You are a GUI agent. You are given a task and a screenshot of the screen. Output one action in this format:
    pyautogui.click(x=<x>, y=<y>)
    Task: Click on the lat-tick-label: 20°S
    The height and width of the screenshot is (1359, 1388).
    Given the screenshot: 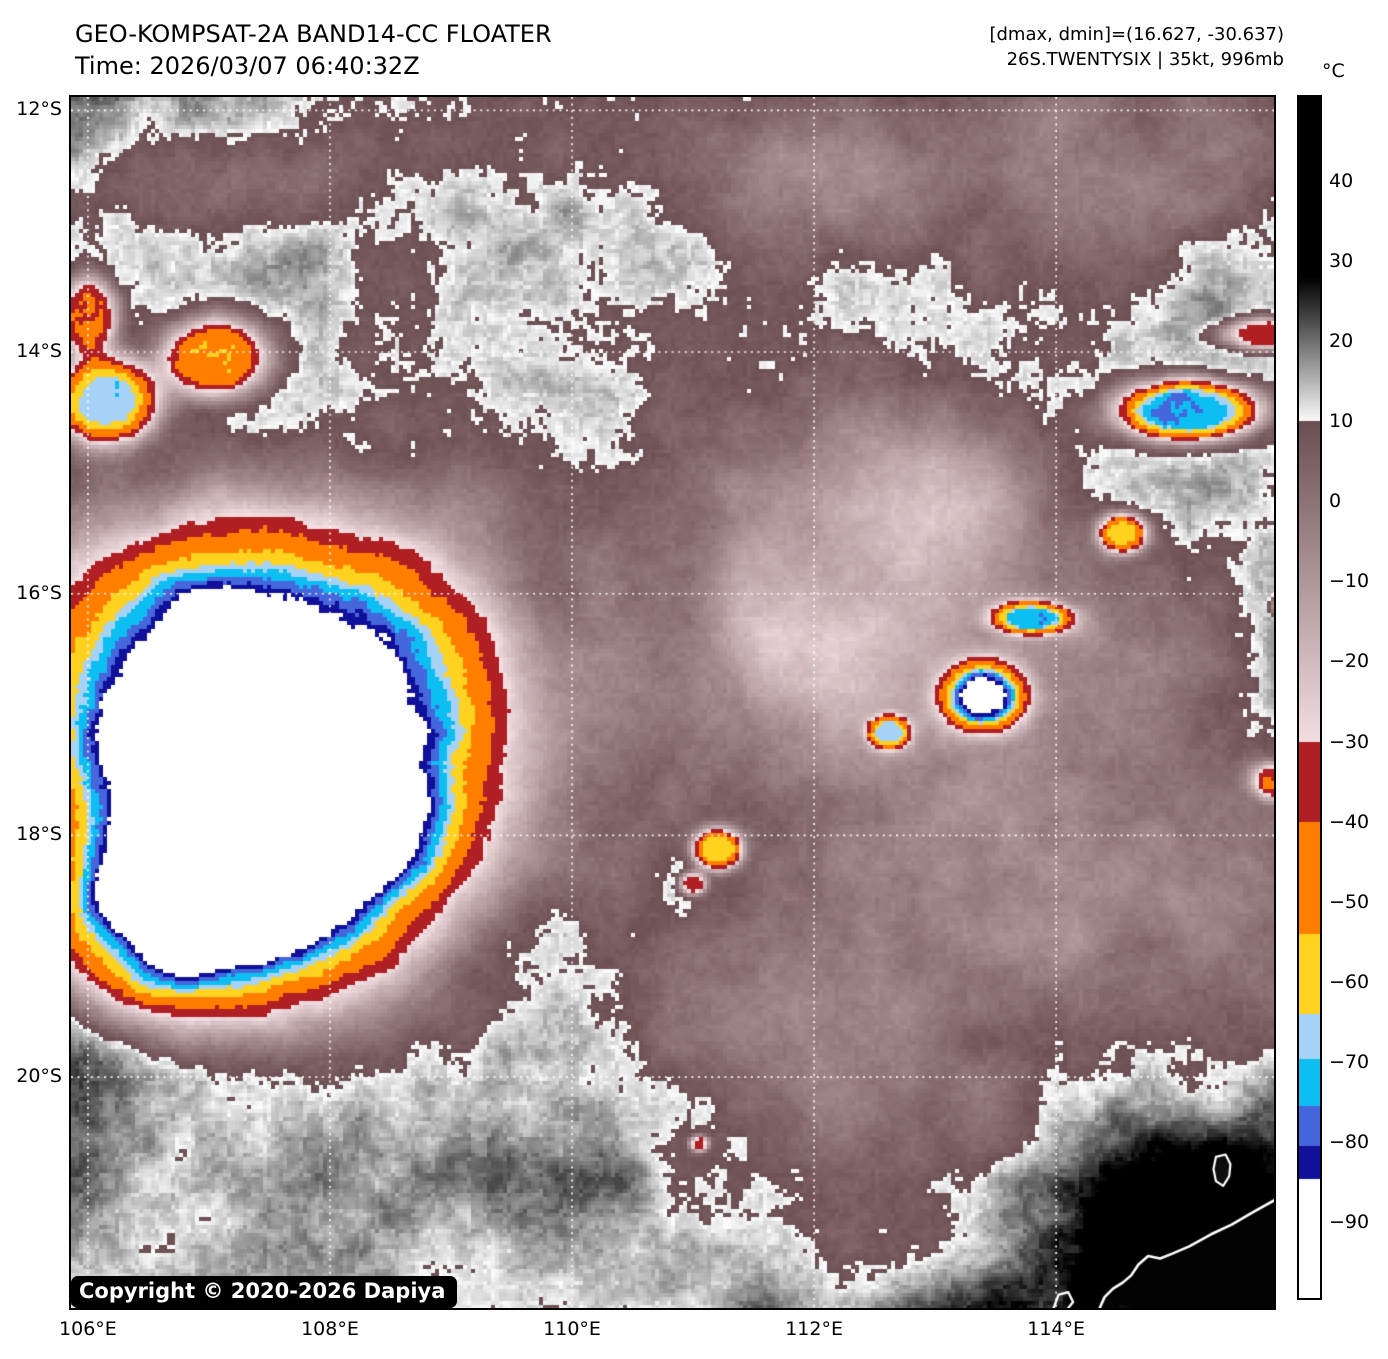 What is the action you would take?
    pyautogui.click(x=39, y=1076)
    